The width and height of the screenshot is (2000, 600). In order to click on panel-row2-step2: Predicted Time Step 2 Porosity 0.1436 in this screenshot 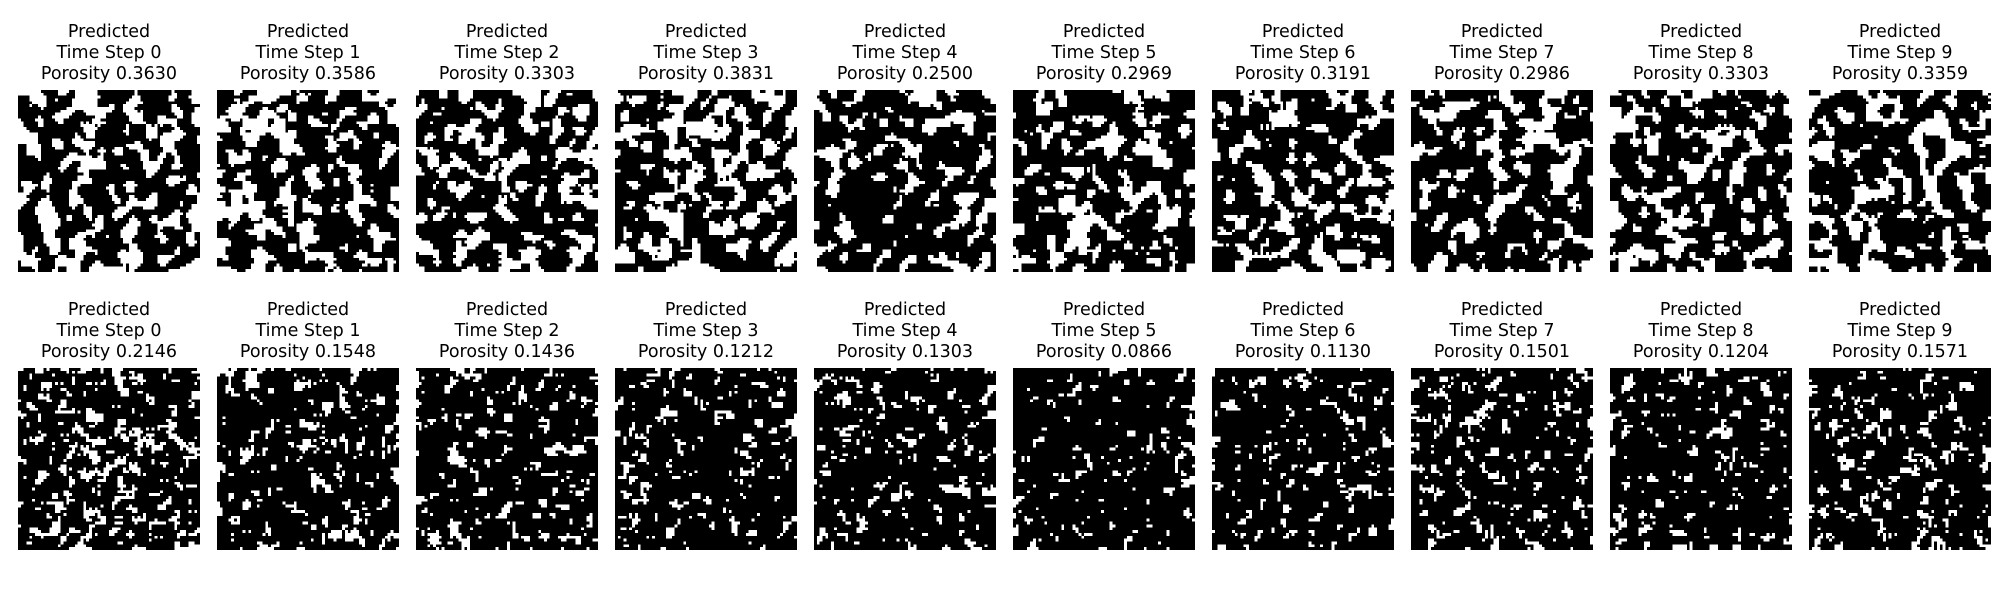, I will do `click(507, 425)`.